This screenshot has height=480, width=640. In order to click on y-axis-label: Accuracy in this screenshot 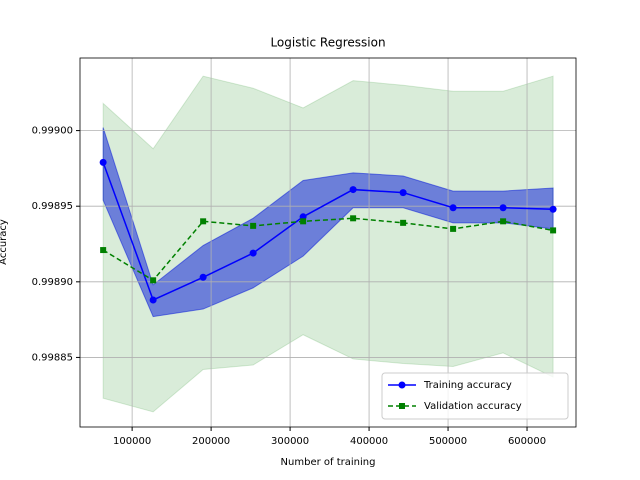, I will do `click(4, 242)`.